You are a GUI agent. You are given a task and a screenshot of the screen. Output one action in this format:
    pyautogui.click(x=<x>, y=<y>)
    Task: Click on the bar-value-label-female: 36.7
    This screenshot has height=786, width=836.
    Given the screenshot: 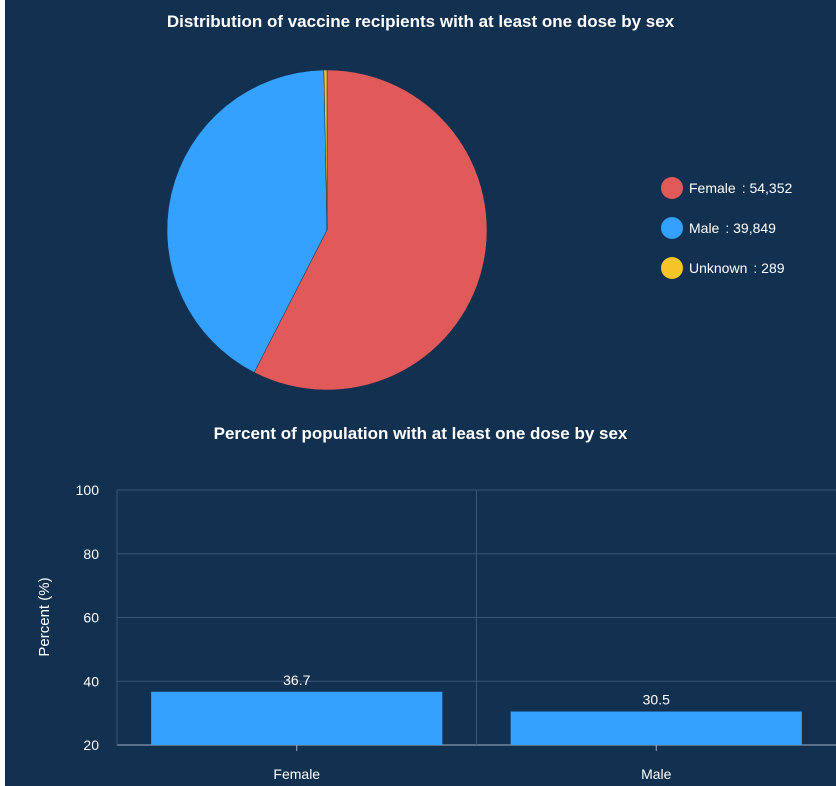 What is the action you would take?
    pyautogui.click(x=296, y=680)
    